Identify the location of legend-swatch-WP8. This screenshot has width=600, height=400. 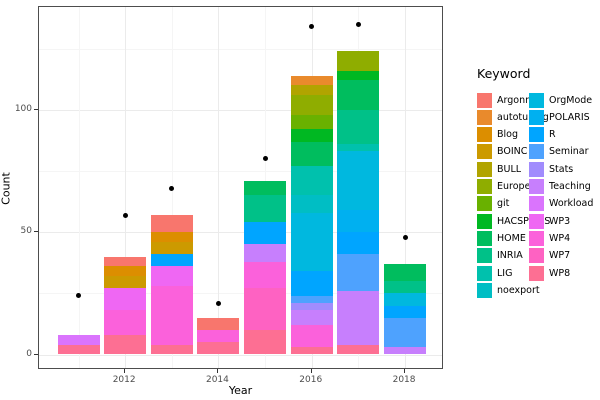
(536, 273).